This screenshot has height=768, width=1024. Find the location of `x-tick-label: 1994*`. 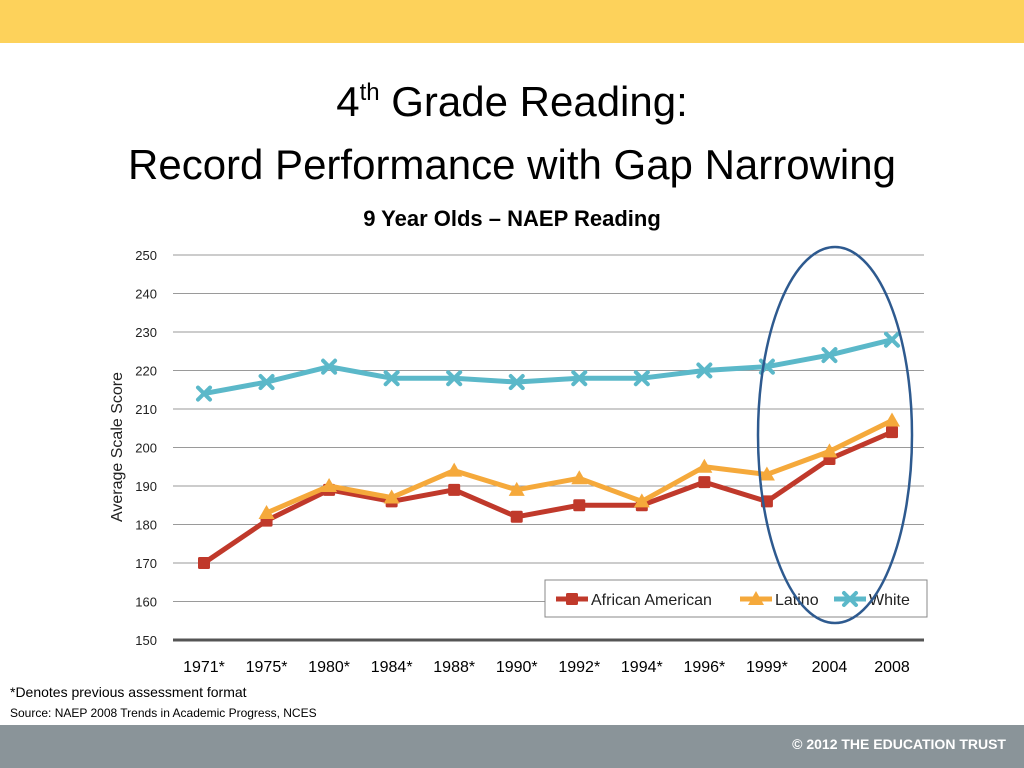

x-tick-label: 1994* is located at coordinates (642, 667).